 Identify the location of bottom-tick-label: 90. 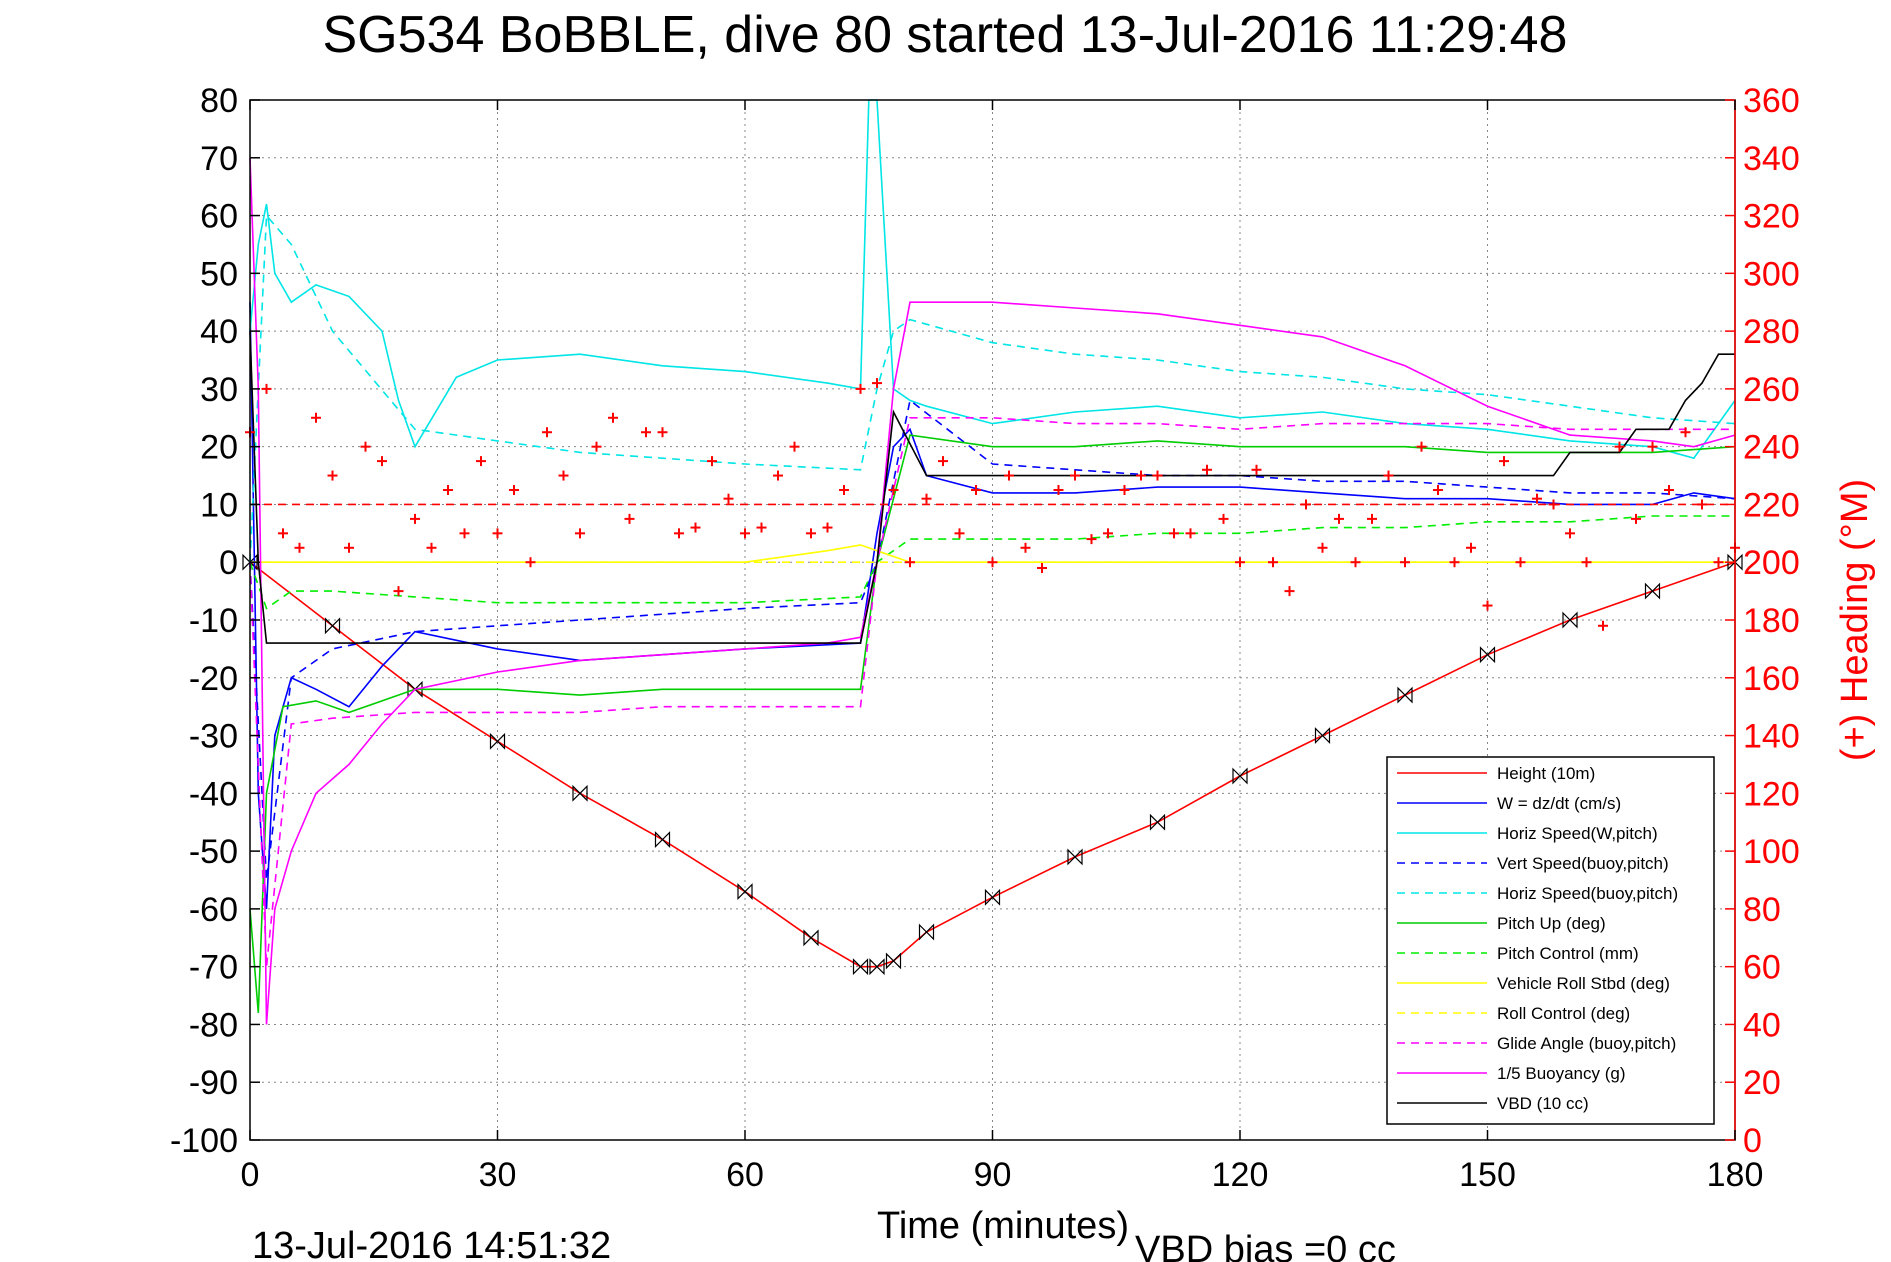
(993, 1175).